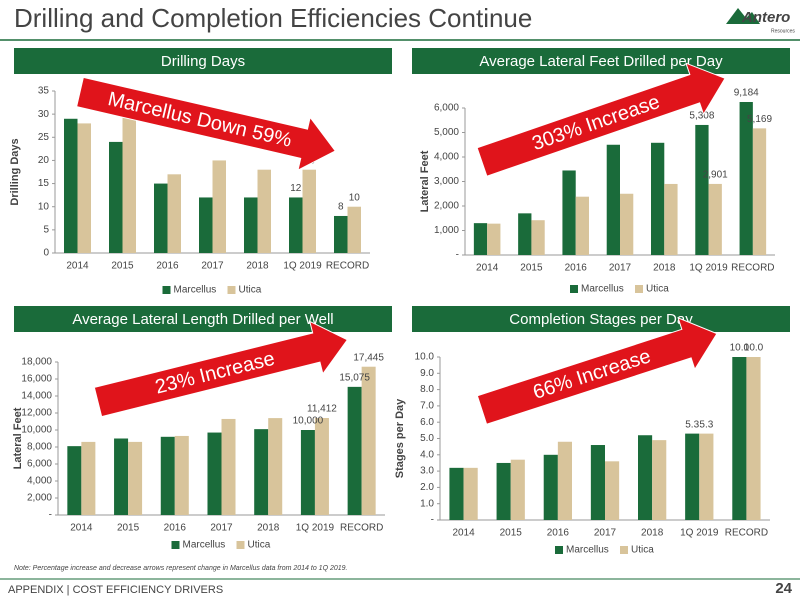  Describe the element at coordinates (36, 396) in the screenshot. I see `y-tick-label: 14,000` at that location.